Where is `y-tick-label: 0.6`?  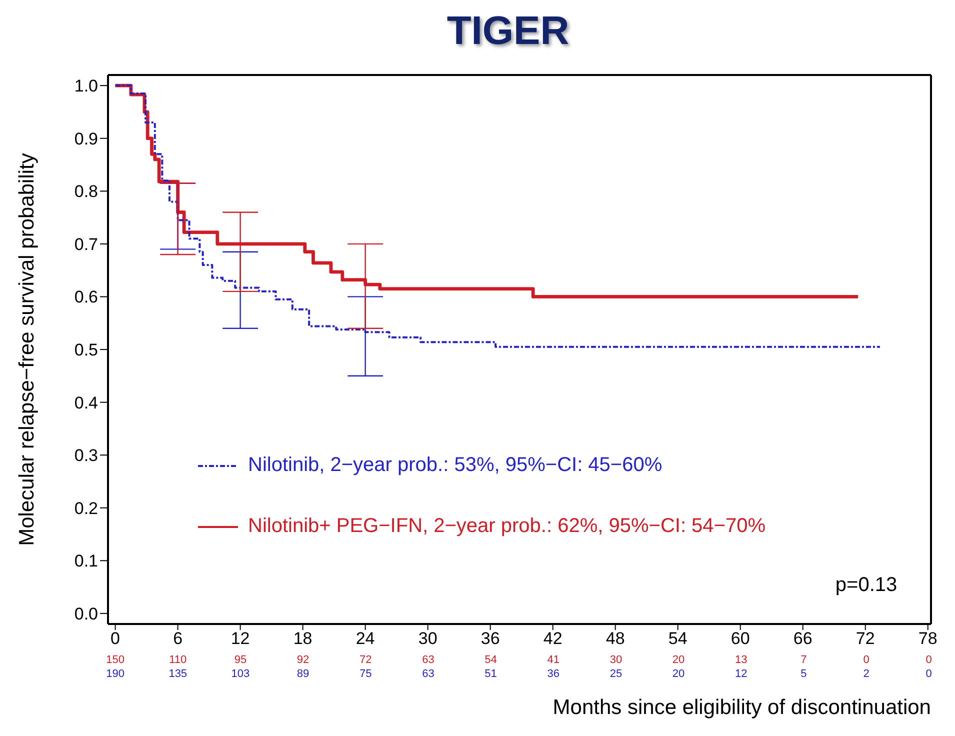 y-tick-label: 0.6 is located at coordinates (86, 297).